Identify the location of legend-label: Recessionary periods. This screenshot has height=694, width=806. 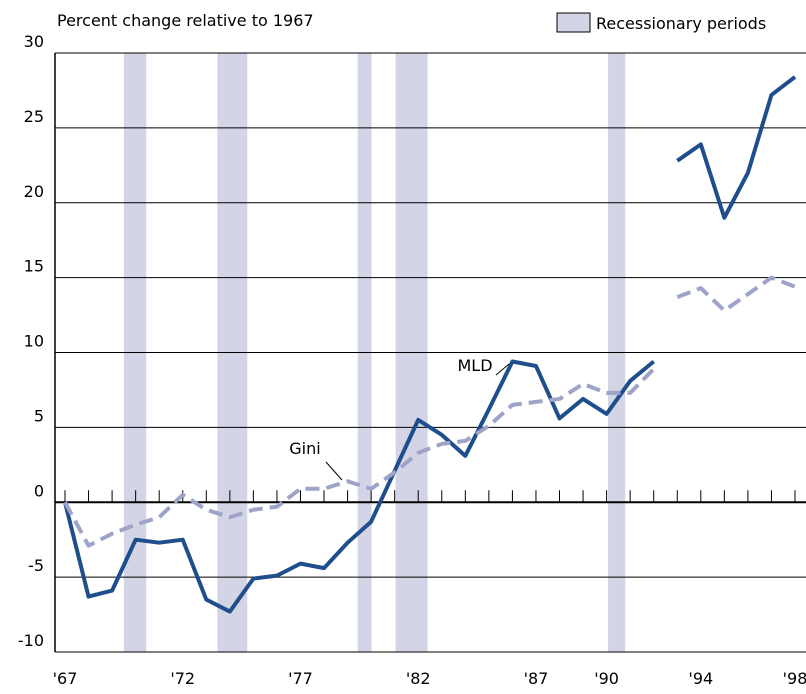
(681, 23).